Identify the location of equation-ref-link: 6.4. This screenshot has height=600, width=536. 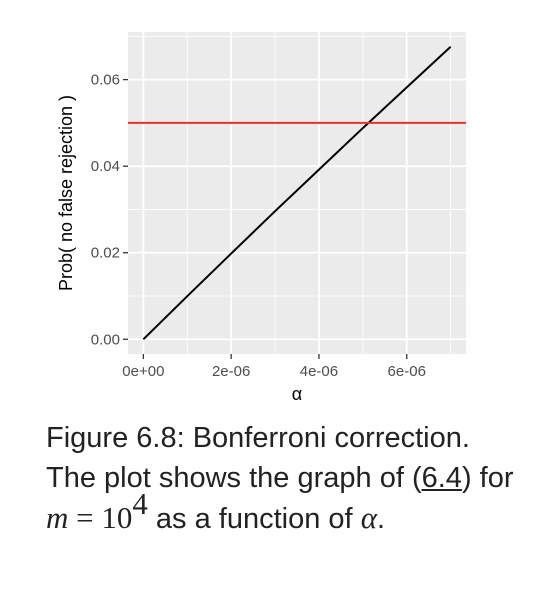
(441, 478).